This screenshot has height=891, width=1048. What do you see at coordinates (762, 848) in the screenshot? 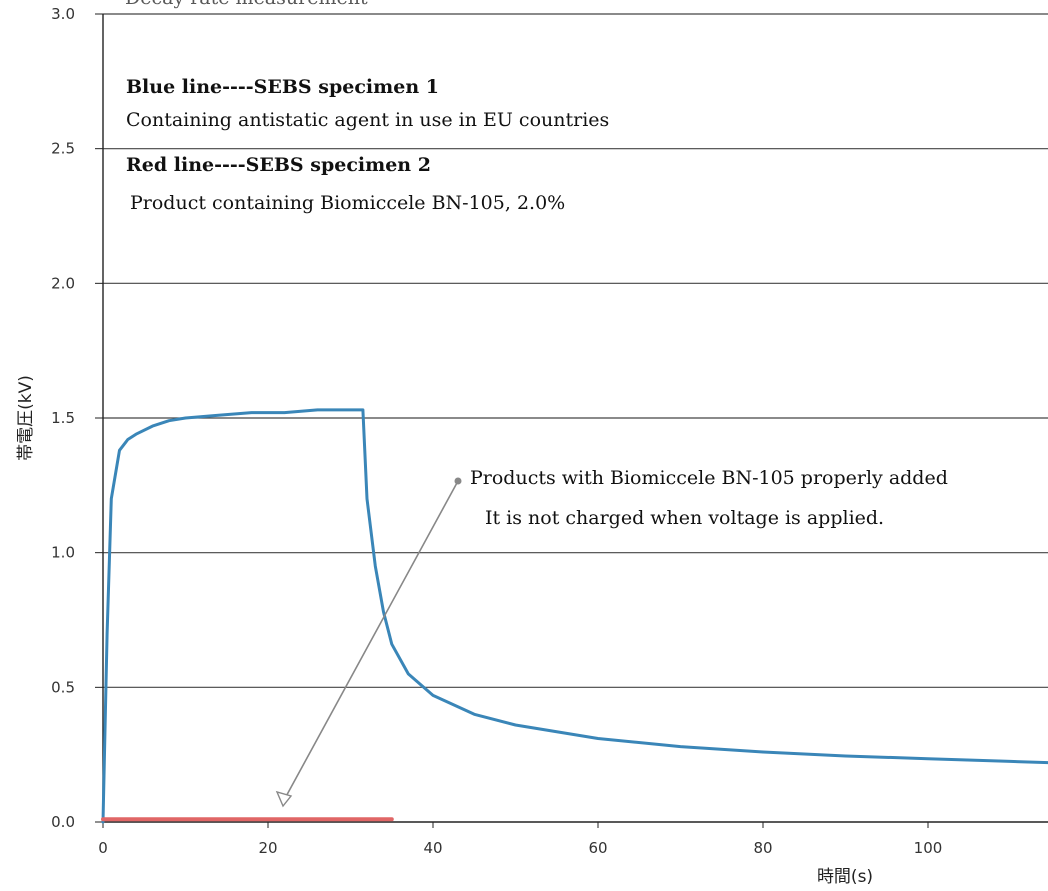
I see `x-tick-label: 80` at bounding box center [762, 848].